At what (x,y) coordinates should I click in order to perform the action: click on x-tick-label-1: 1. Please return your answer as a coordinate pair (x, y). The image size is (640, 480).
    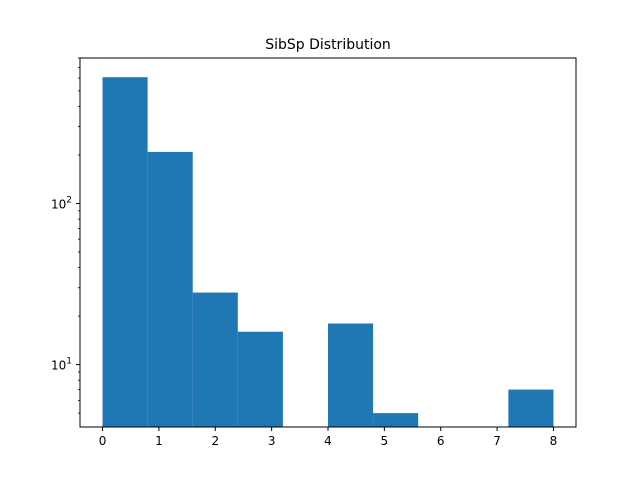
    Looking at the image, I should click on (159, 441).